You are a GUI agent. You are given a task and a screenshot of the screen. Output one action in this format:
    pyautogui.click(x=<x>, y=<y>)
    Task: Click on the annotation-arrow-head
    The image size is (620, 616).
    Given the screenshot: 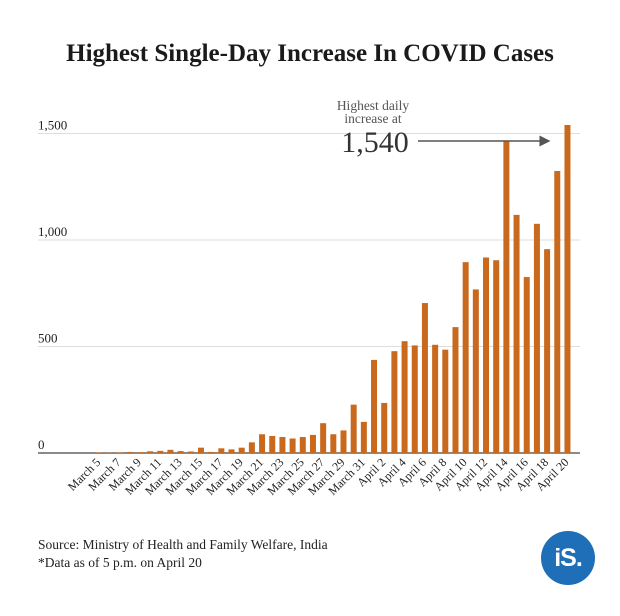 What is the action you would take?
    pyautogui.click(x=545, y=141)
    